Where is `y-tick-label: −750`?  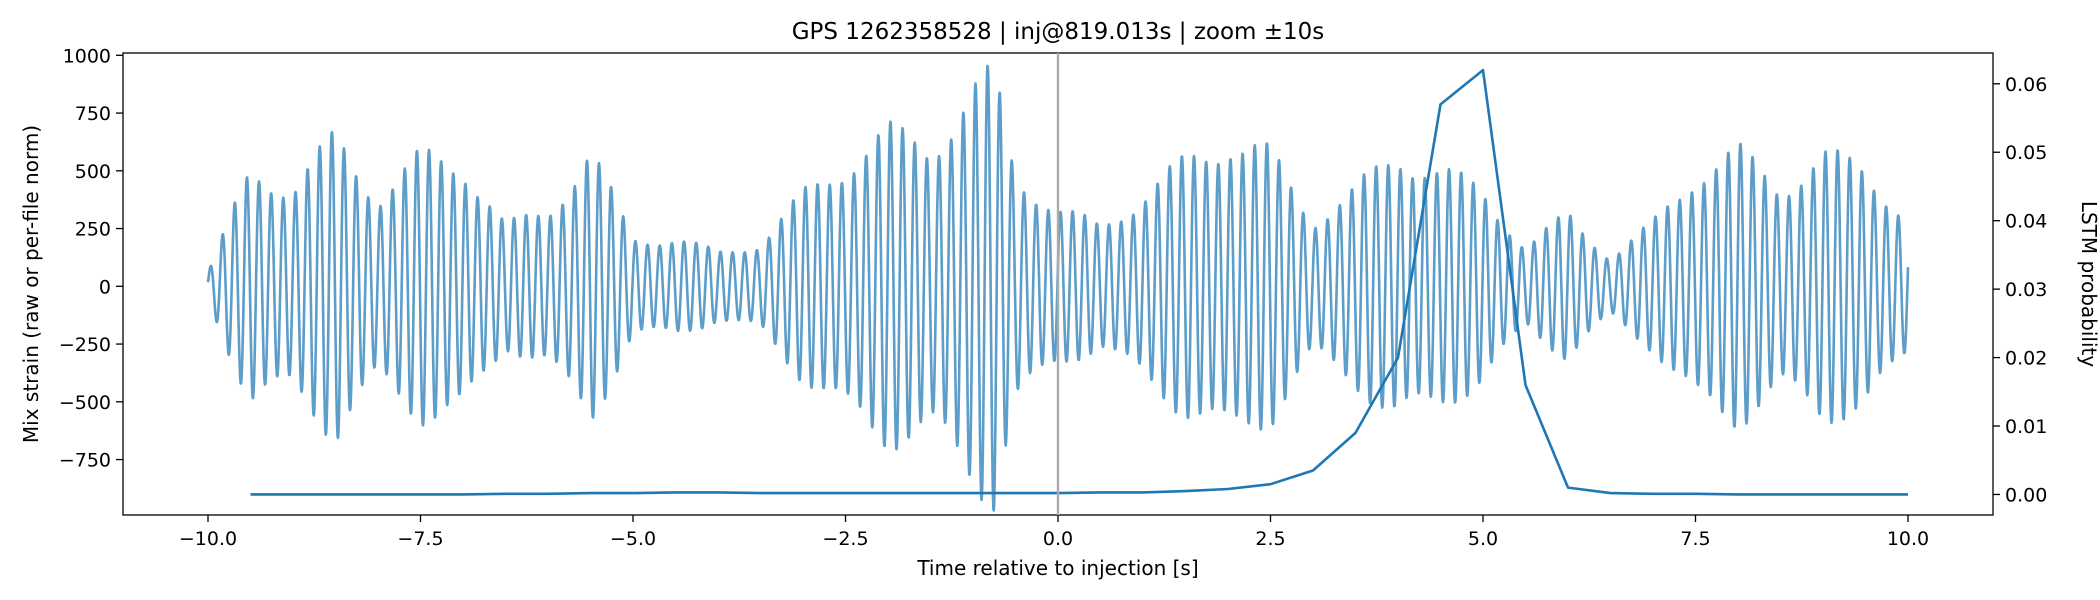 y-tick-label: −750 is located at coordinates (85, 461).